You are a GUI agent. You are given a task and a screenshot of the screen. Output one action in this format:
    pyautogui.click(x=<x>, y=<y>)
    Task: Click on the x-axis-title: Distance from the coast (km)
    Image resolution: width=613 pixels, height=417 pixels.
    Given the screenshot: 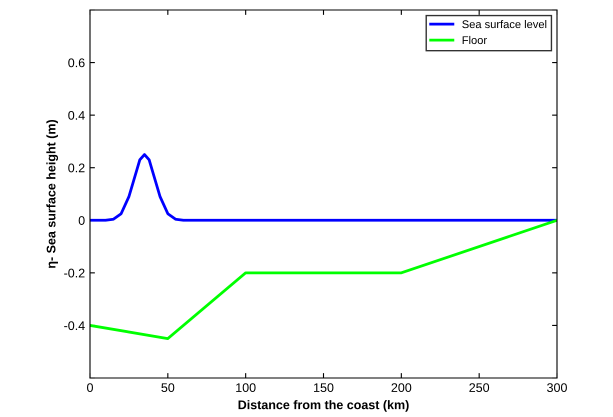 What is the action you would take?
    pyautogui.click(x=323, y=406)
    